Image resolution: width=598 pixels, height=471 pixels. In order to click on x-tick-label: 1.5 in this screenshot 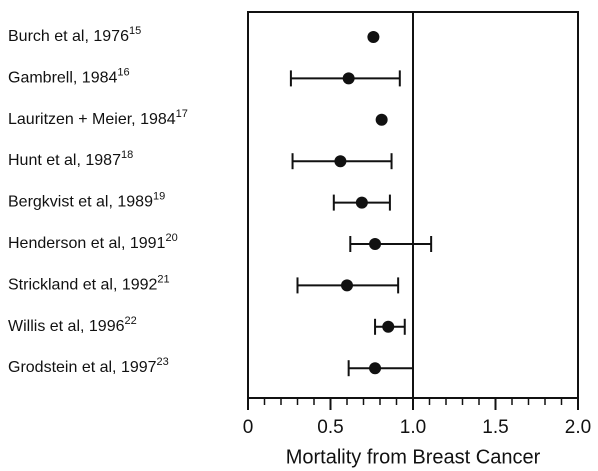, I will do `click(495, 427)`.